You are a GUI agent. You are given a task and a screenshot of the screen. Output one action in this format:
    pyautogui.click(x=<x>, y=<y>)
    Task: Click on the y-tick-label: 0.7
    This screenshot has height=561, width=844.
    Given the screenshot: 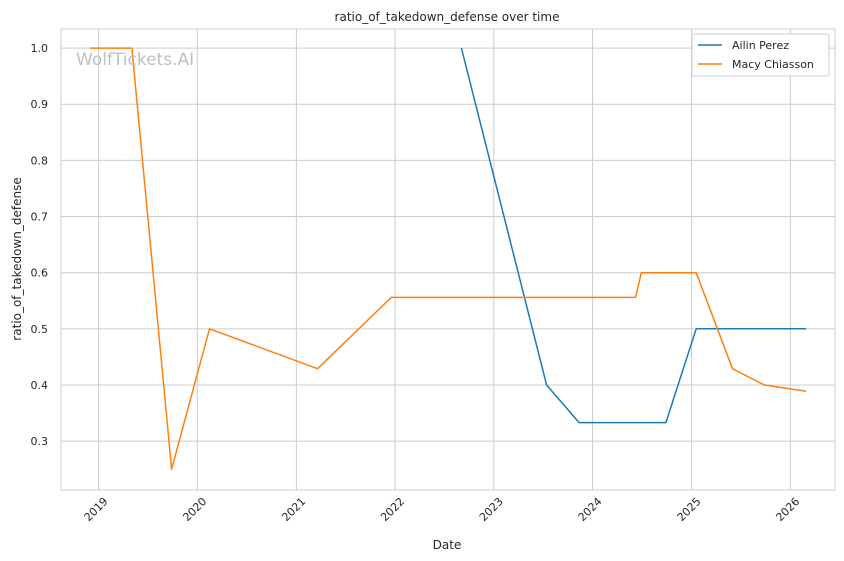 What is the action you would take?
    pyautogui.click(x=40, y=217)
    